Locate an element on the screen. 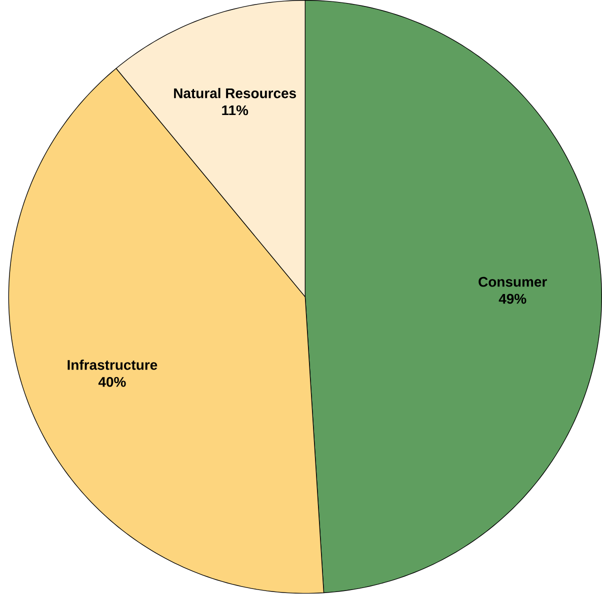 The width and height of the screenshot is (602, 594). slice-label: Natural Resources is located at coordinates (235, 93).